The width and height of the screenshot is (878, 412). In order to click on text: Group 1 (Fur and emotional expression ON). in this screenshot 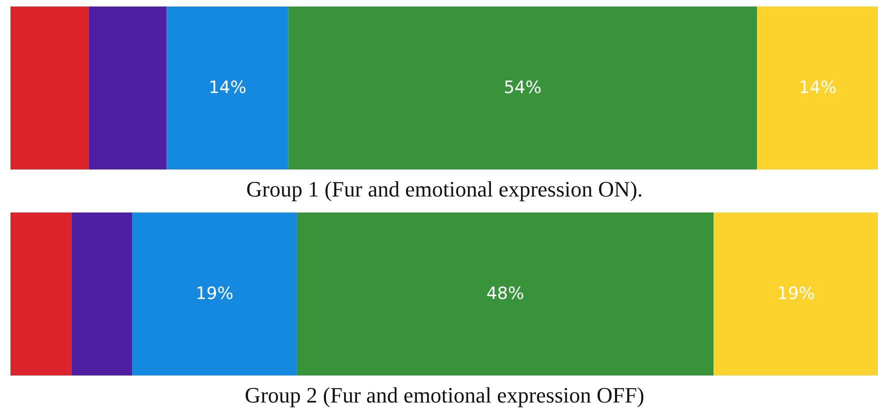, I will do `click(444, 189)`.